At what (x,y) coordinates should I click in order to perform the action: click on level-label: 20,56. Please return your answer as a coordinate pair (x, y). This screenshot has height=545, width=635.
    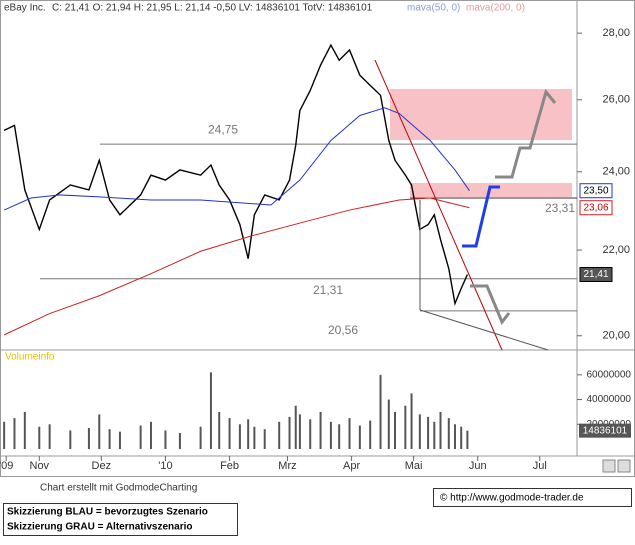
    Looking at the image, I should click on (343, 330).